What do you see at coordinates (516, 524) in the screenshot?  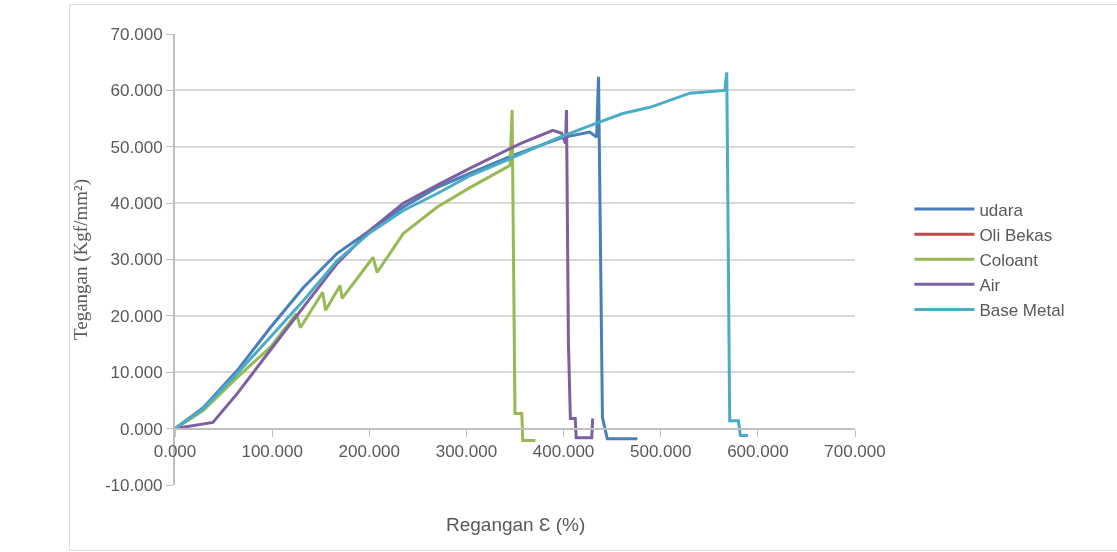 I see `x-axis-title: Regangan Ɛ (%)` at bounding box center [516, 524].